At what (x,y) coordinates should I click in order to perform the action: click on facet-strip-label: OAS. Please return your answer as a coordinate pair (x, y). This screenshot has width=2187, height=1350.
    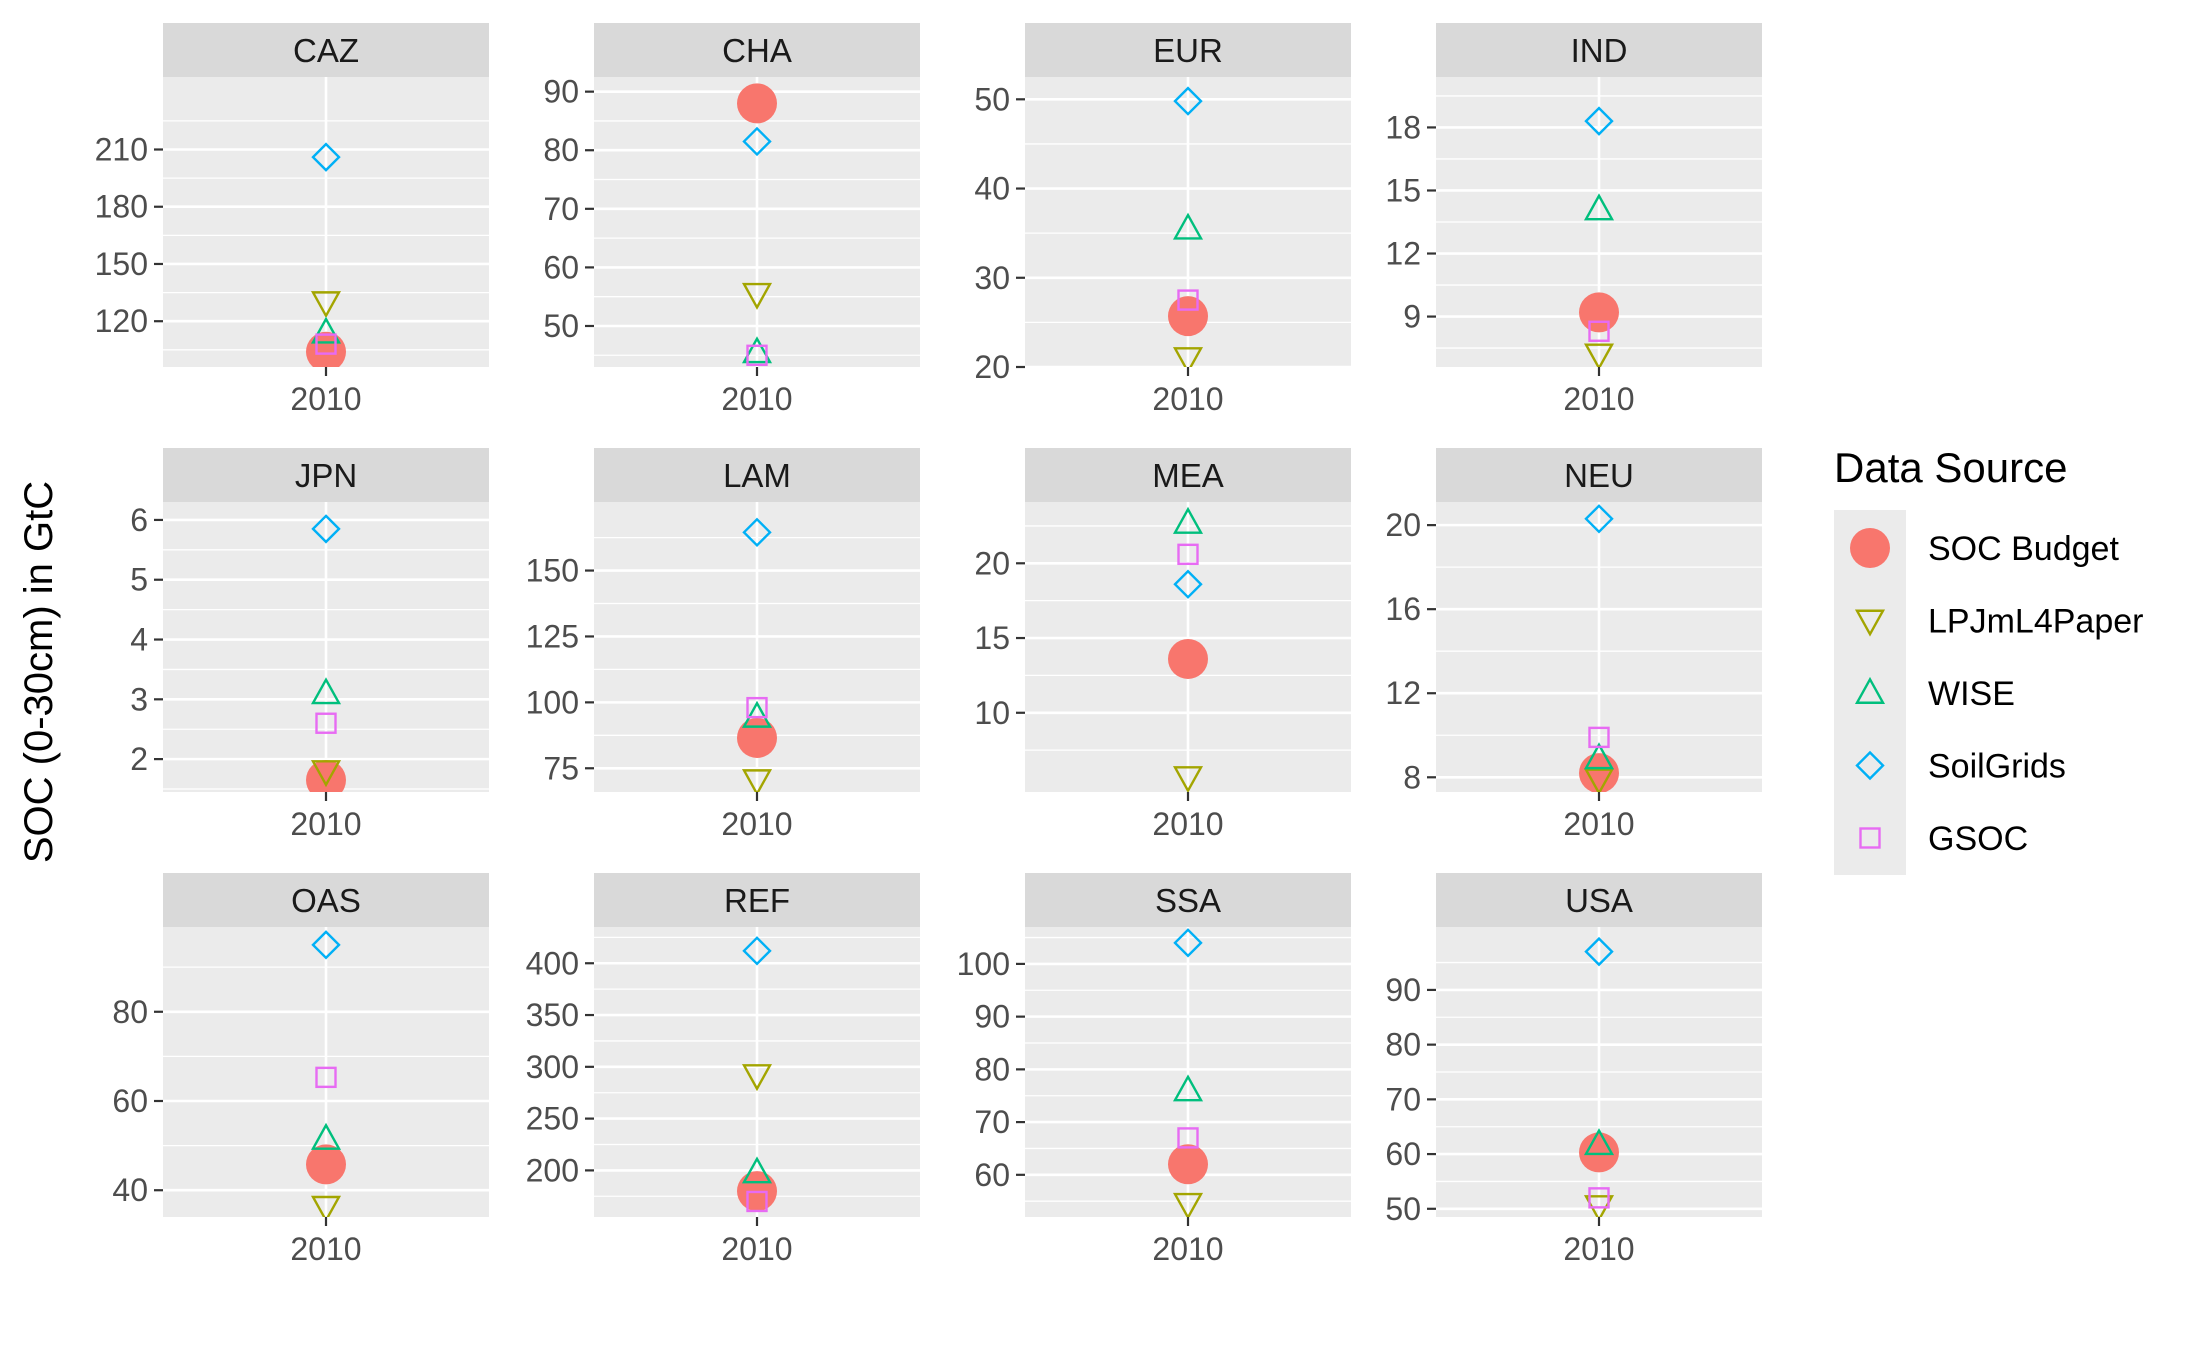
    Looking at the image, I should click on (326, 900).